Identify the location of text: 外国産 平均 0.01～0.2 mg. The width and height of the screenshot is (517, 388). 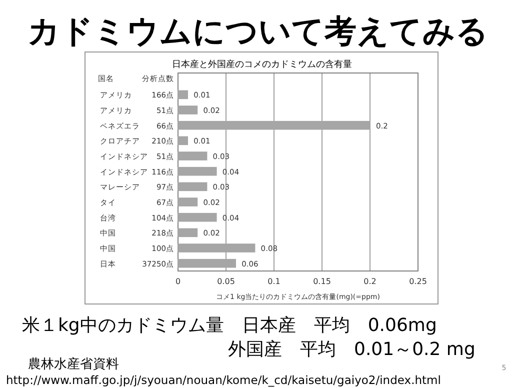
(352, 349).